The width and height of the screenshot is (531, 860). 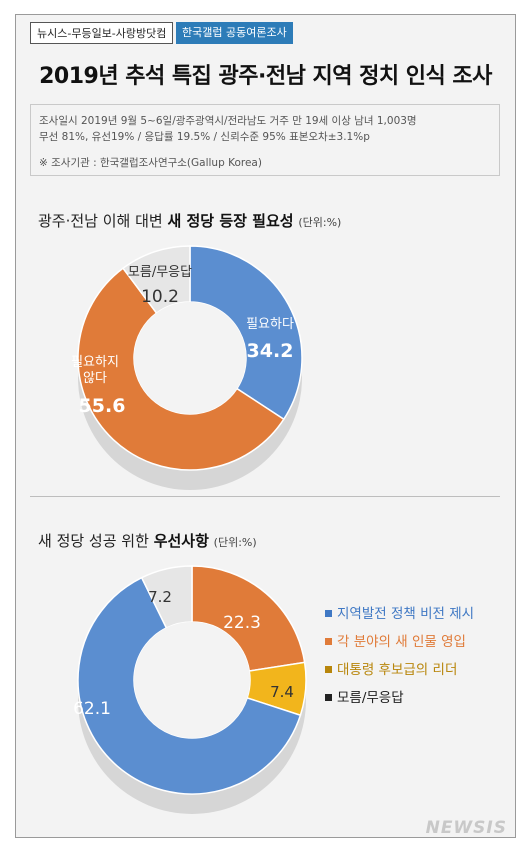 I want to click on chart1-label-1: 필요하다, so click(x=270, y=324).